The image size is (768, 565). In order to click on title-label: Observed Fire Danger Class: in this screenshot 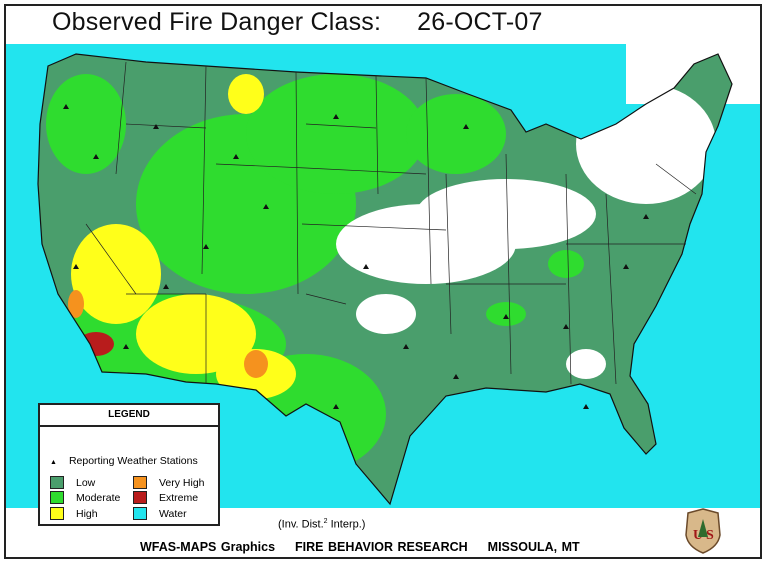, I will do `click(217, 22)`.